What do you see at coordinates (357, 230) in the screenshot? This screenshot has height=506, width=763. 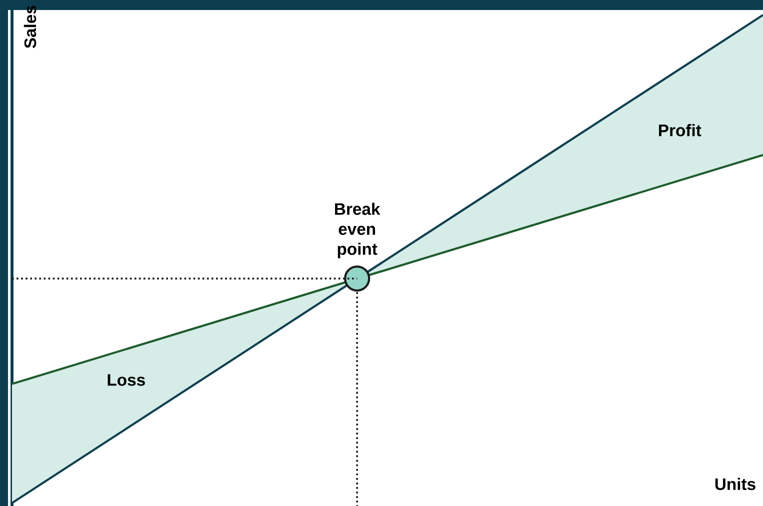 I see `annotation: Break even point` at bounding box center [357, 230].